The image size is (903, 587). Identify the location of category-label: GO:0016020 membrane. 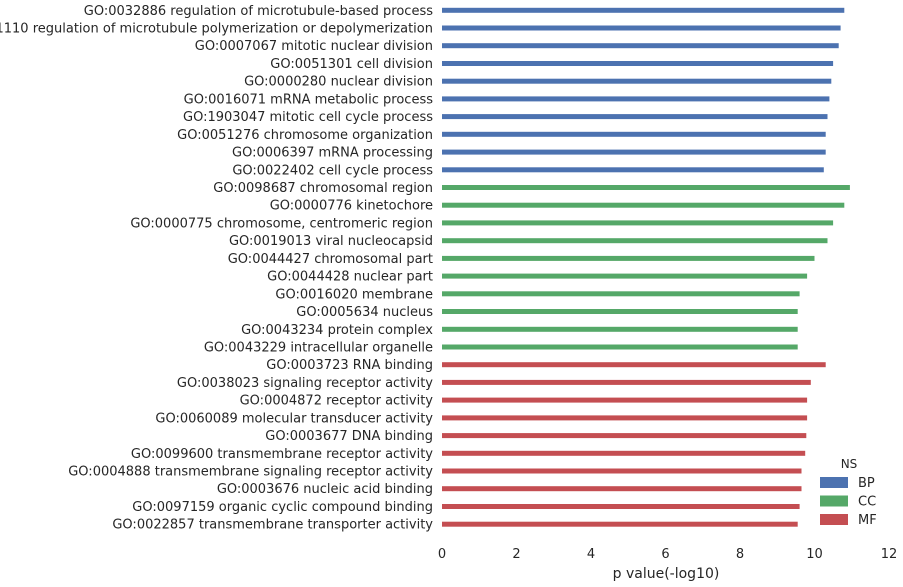
(354, 294).